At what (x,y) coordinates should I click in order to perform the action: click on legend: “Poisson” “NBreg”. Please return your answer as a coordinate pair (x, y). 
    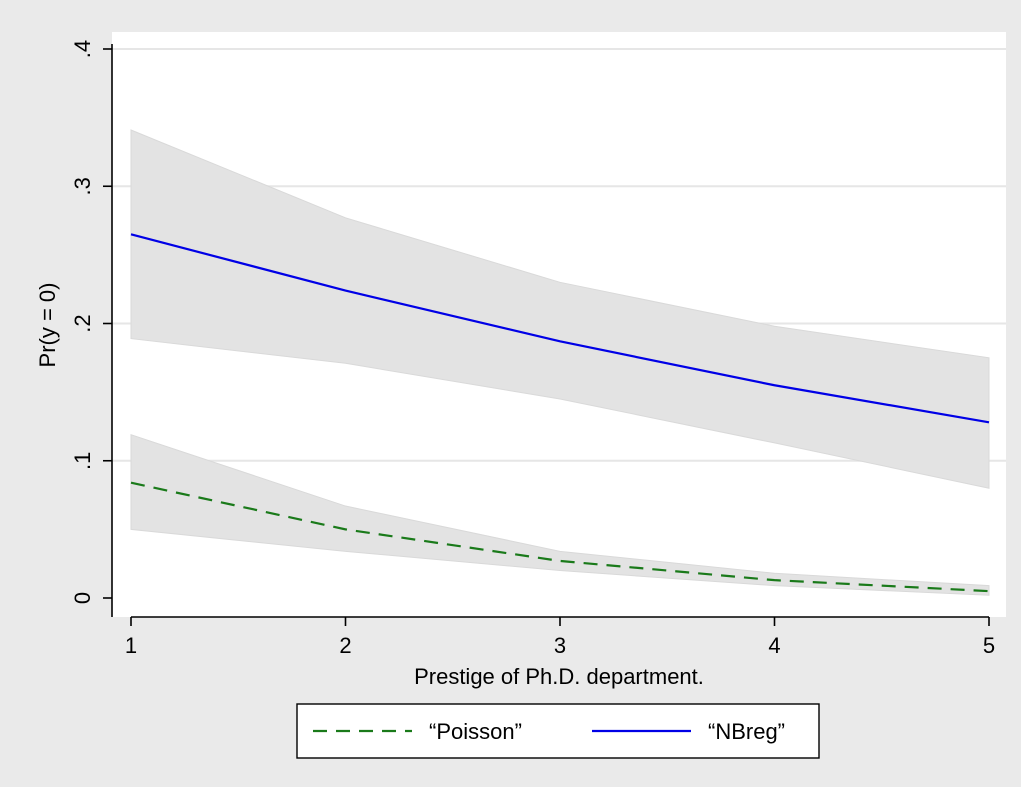
    Looking at the image, I should click on (558, 731).